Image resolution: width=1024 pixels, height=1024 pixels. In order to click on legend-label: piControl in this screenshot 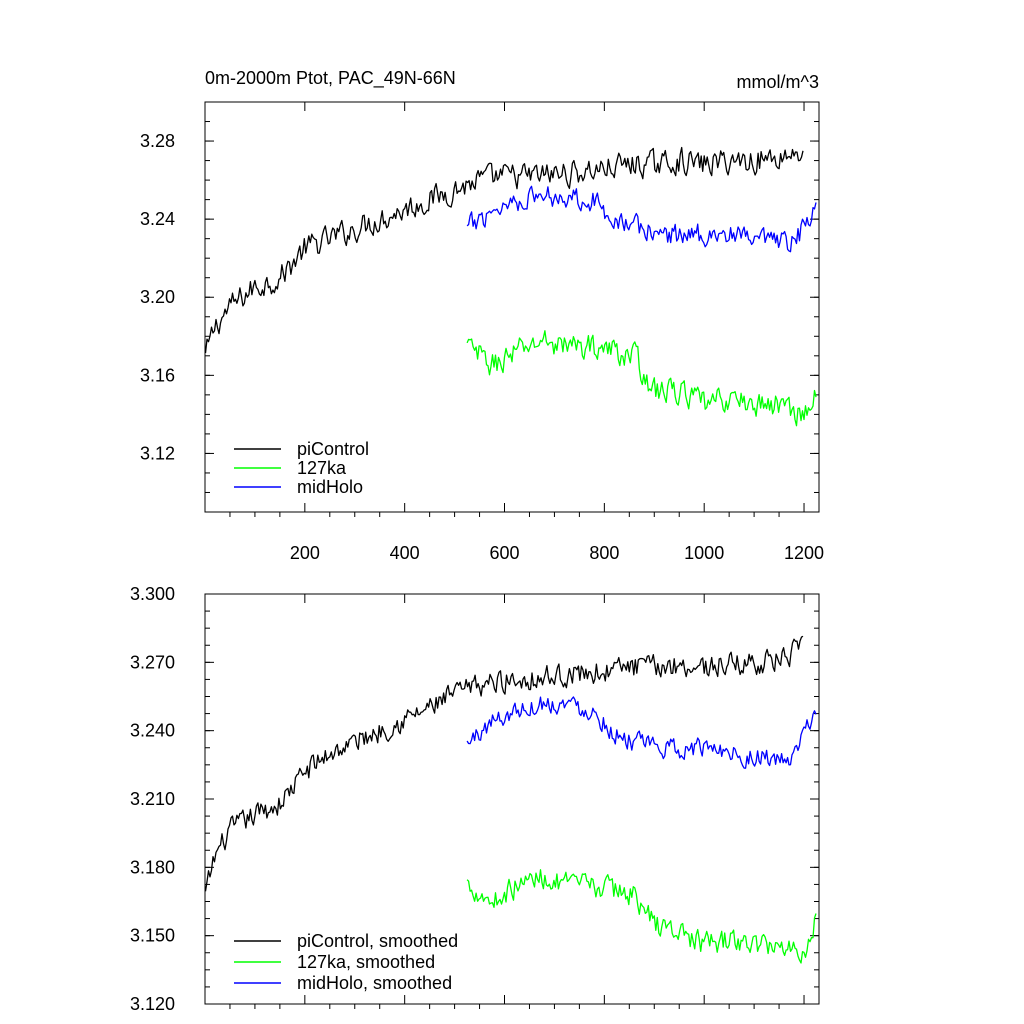, I will do `click(333, 449)`.